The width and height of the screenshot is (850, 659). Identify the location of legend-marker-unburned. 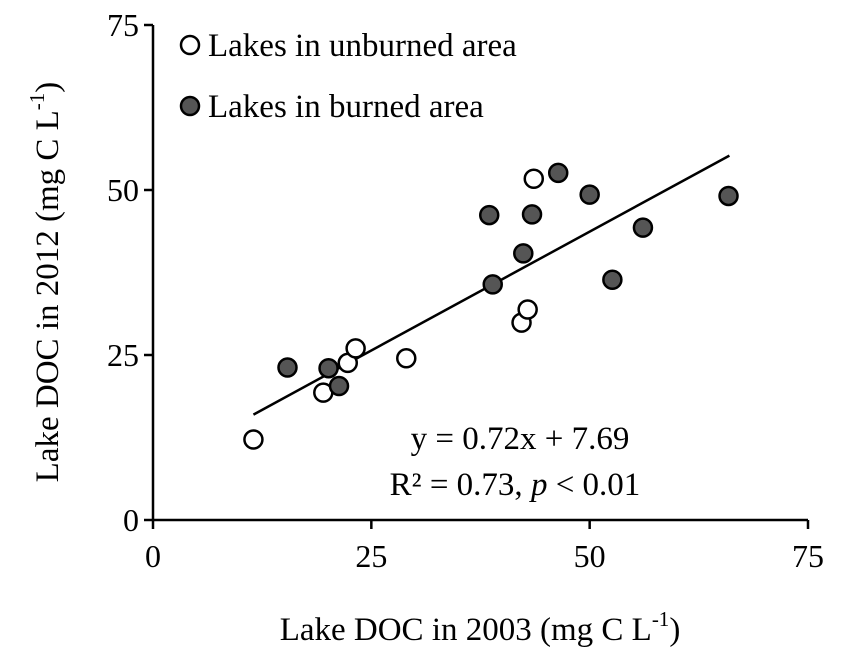
(190, 45).